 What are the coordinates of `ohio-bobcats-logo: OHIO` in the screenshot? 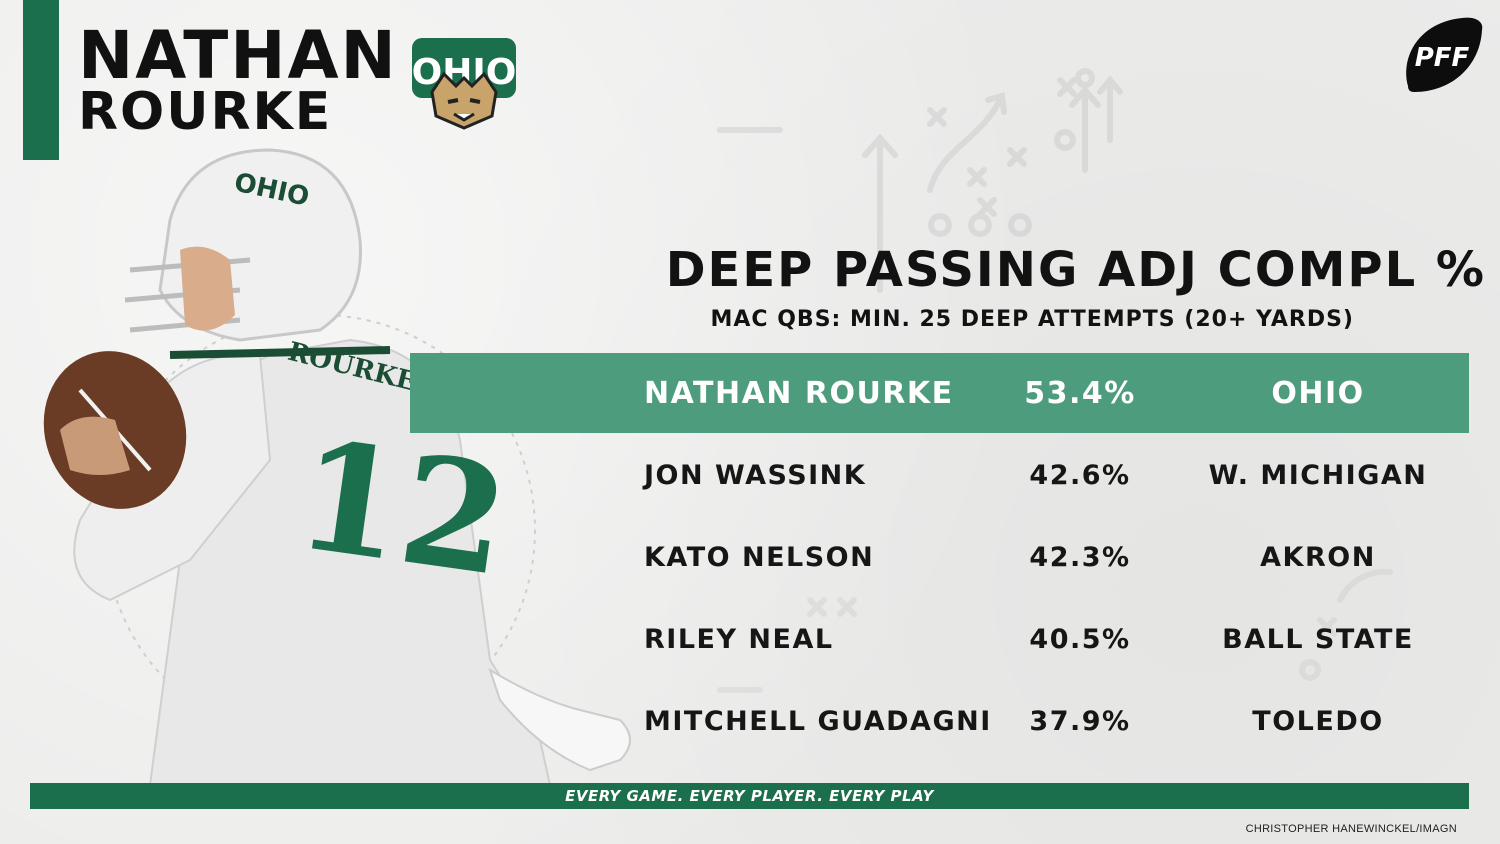 It's located at (464, 84).